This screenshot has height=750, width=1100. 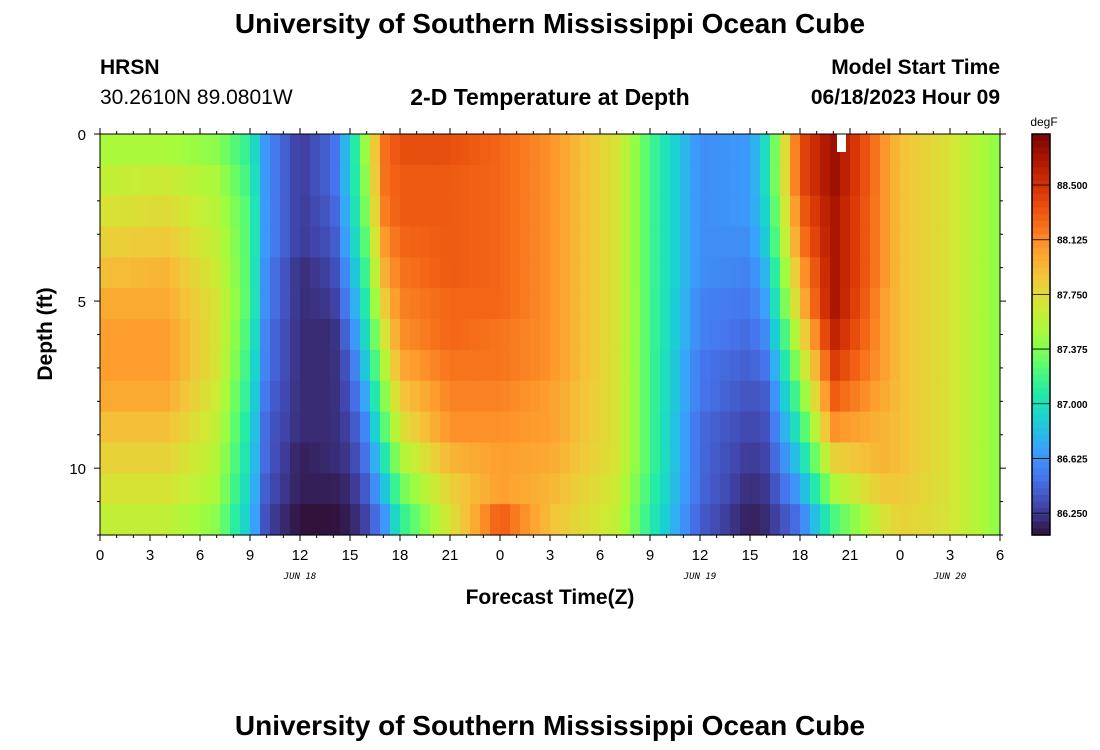 I want to click on x-tick-label: 21, so click(x=450, y=555).